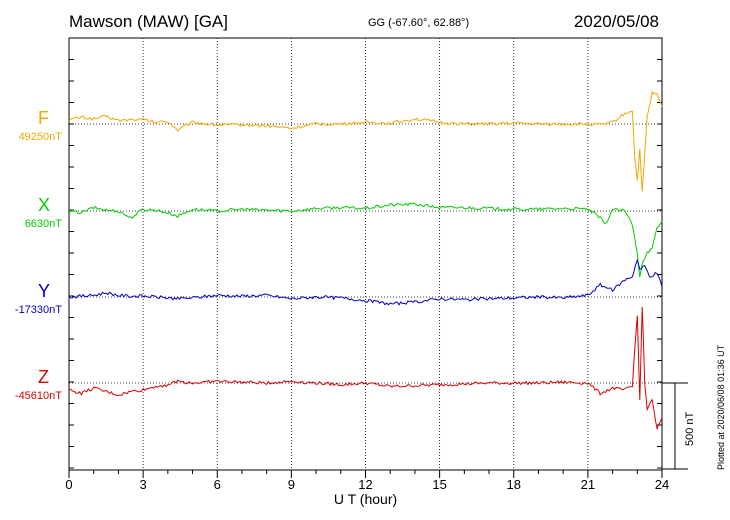 This screenshot has width=730, height=520. What do you see at coordinates (44, 205) in the screenshot?
I see `series-label-x: X` at bounding box center [44, 205].